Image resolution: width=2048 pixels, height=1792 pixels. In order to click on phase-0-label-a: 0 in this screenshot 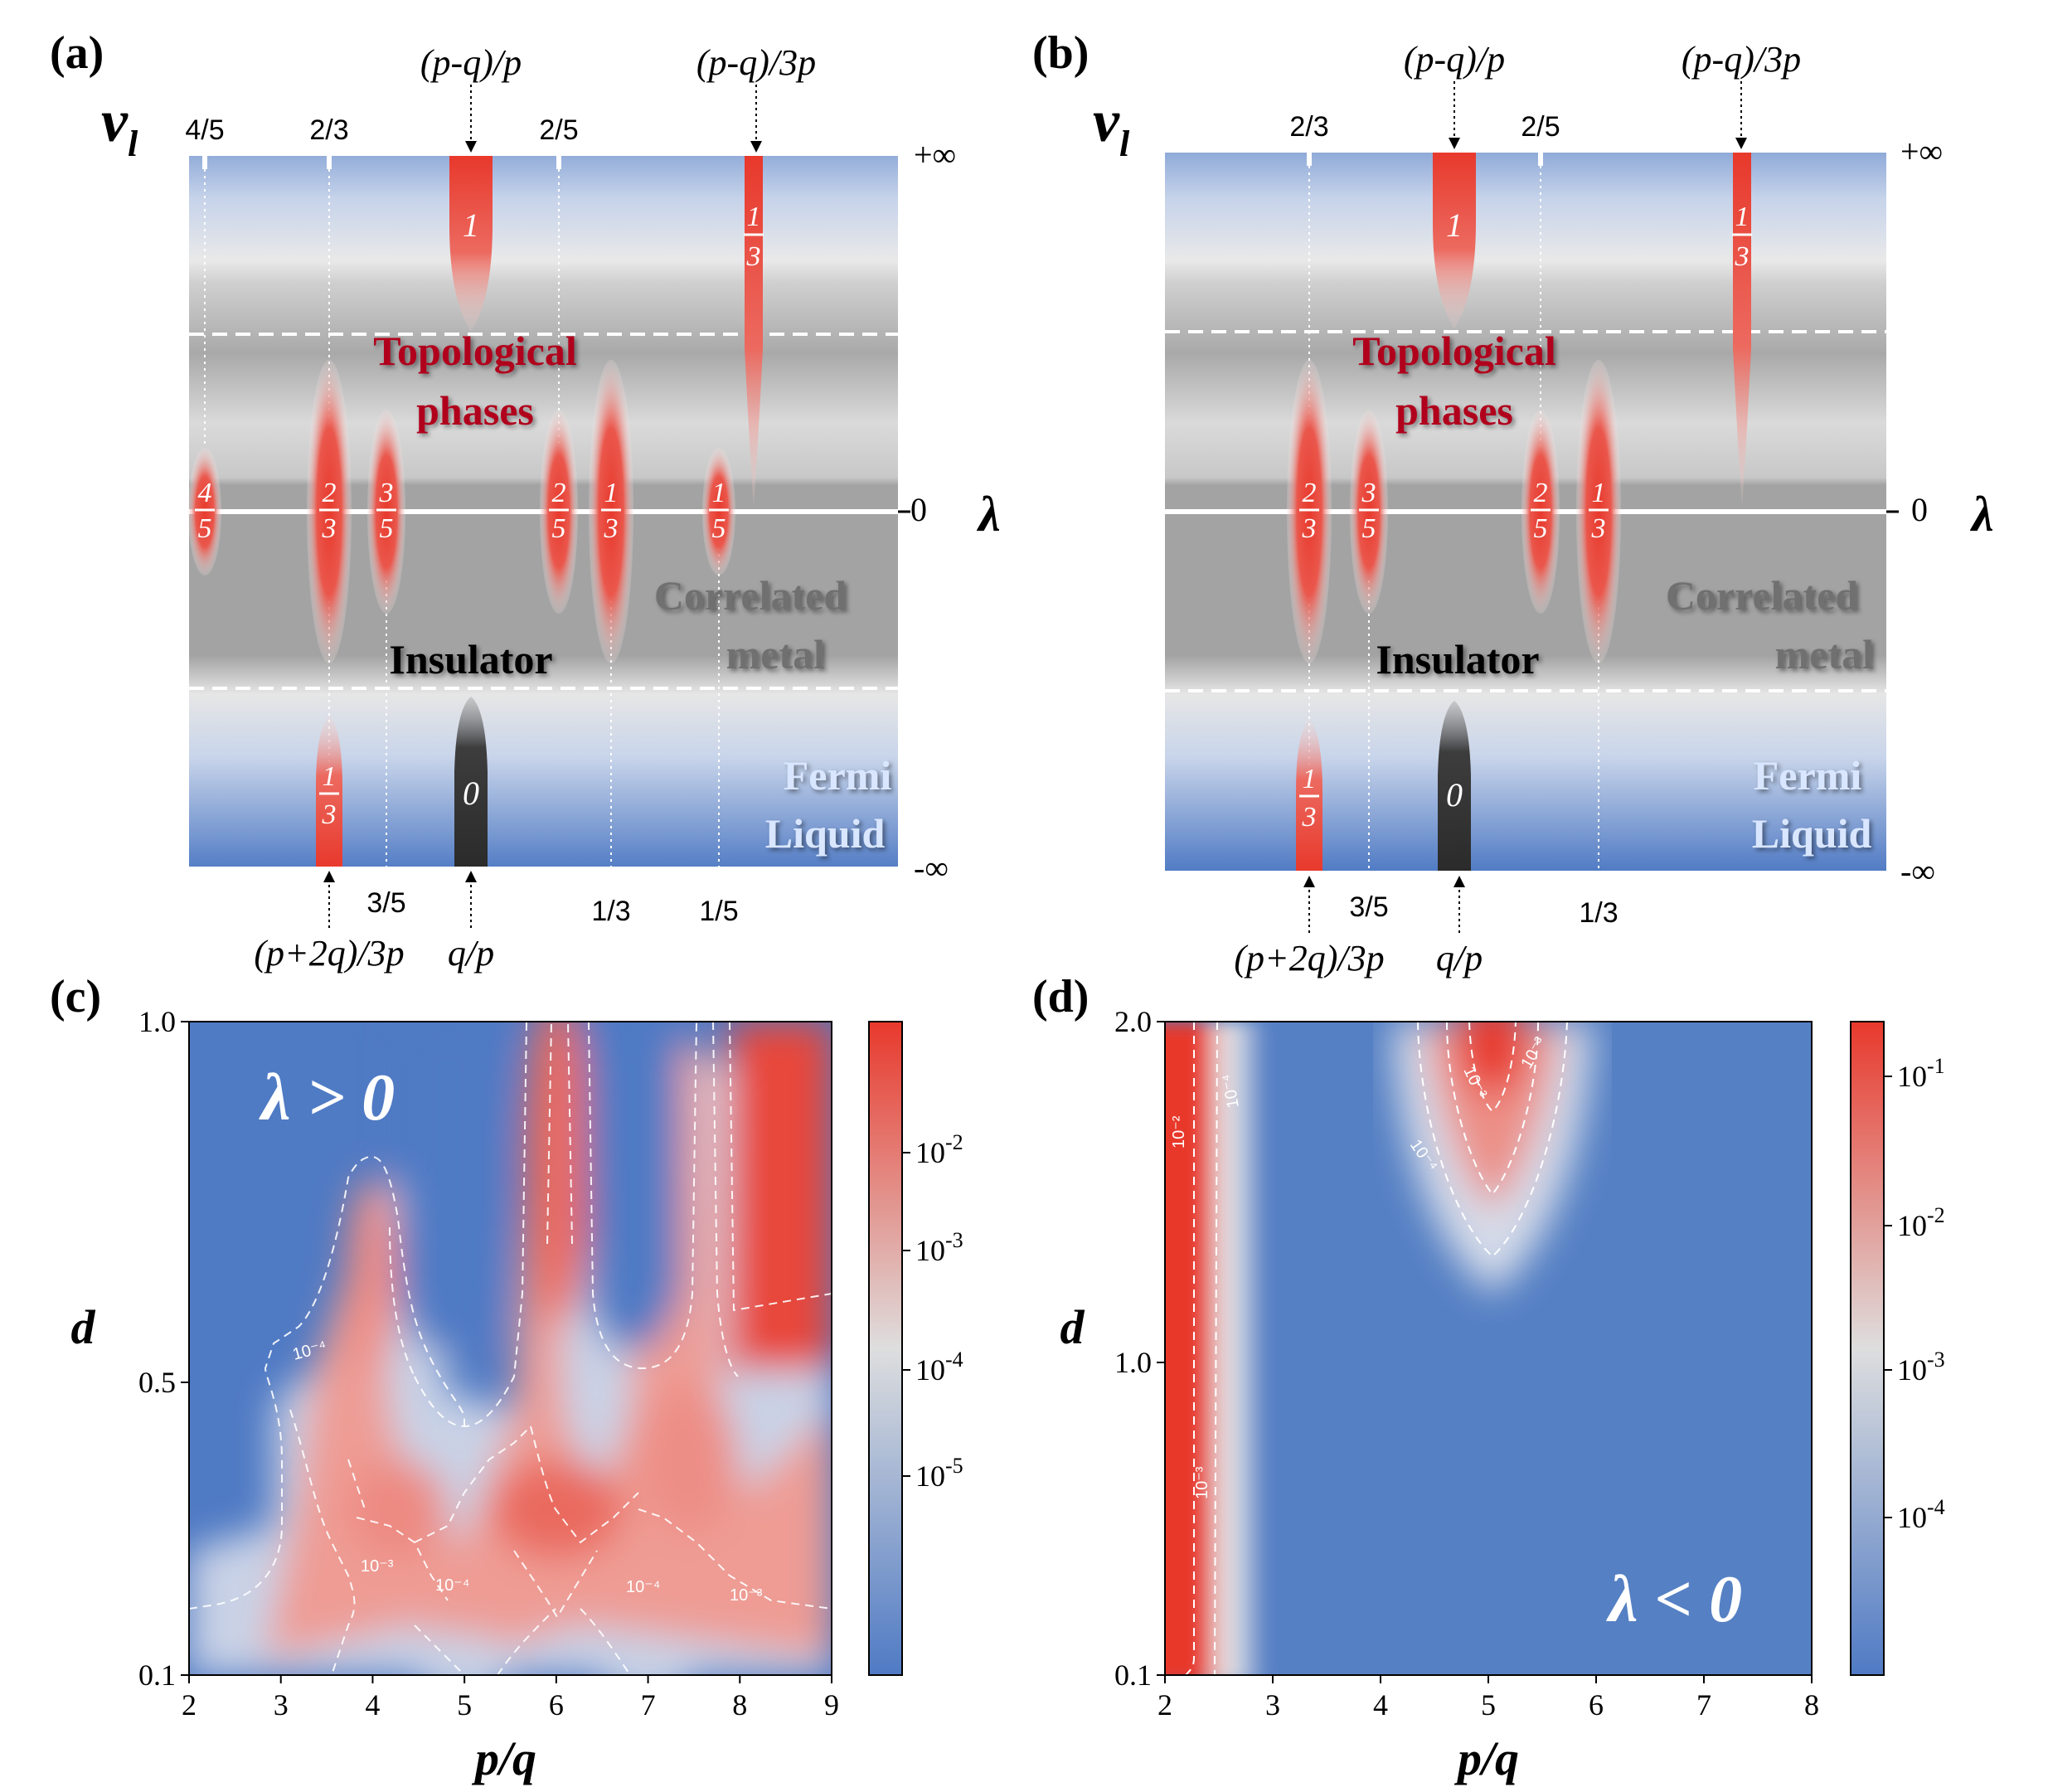, I will do `click(471, 793)`.